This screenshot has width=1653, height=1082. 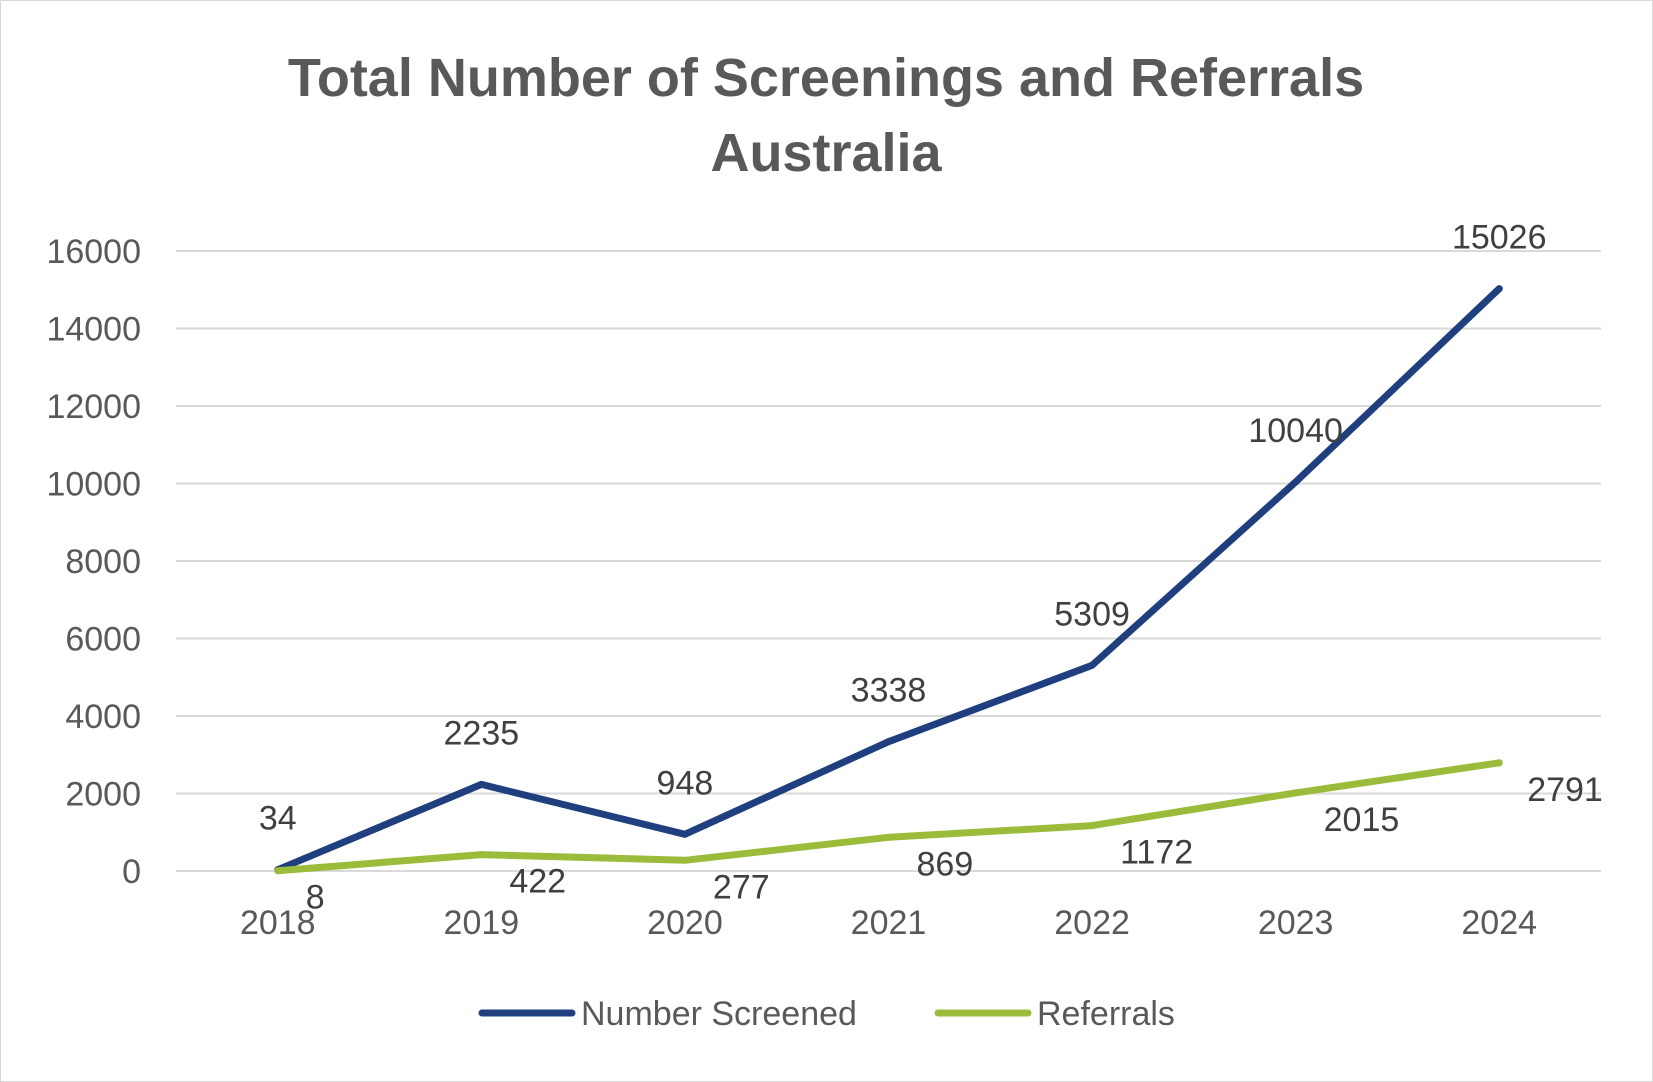 What do you see at coordinates (1362, 820) in the screenshot?
I see `data-label-referrals: 2015` at bounding box center [1362, 820].